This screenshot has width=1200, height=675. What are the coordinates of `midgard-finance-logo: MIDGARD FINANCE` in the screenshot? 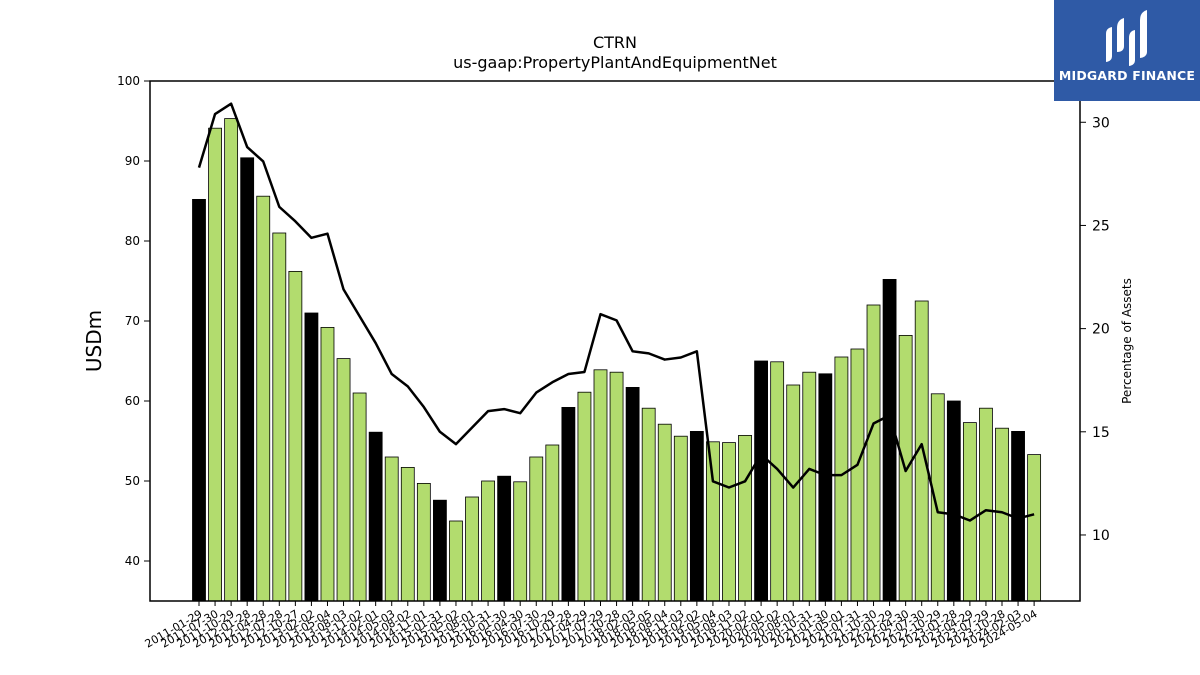 It's located at (1127, 50).